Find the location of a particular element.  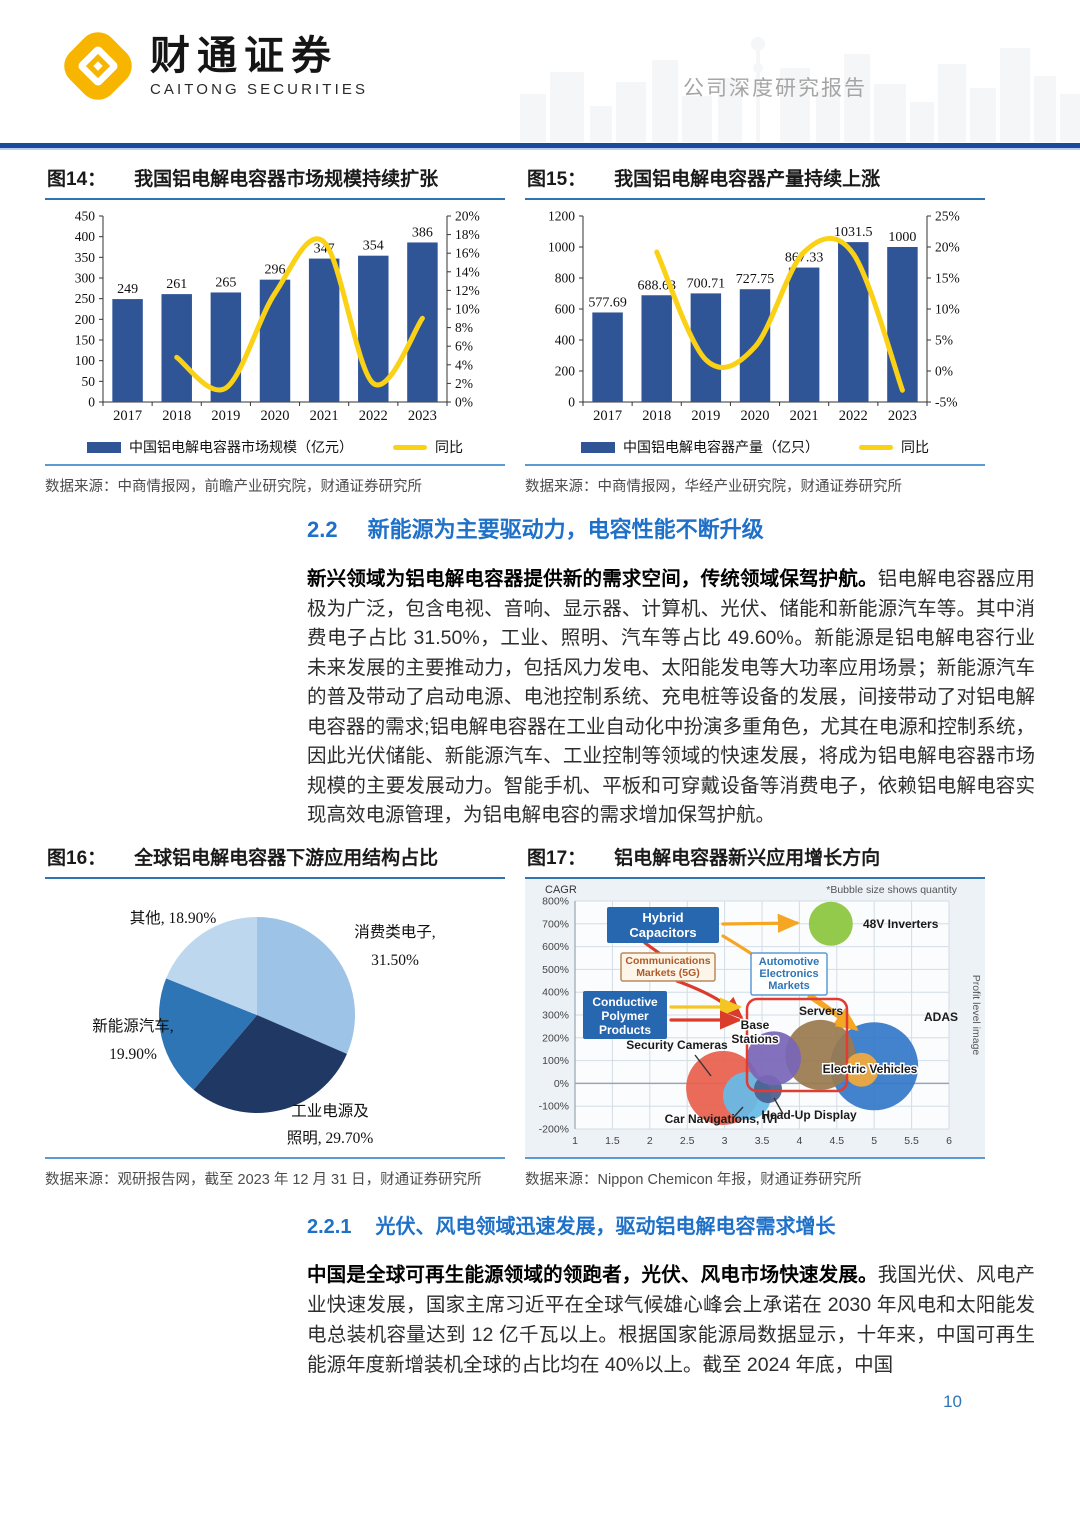

svg-text: Markets (5G) is located at coordinates (668, 973).